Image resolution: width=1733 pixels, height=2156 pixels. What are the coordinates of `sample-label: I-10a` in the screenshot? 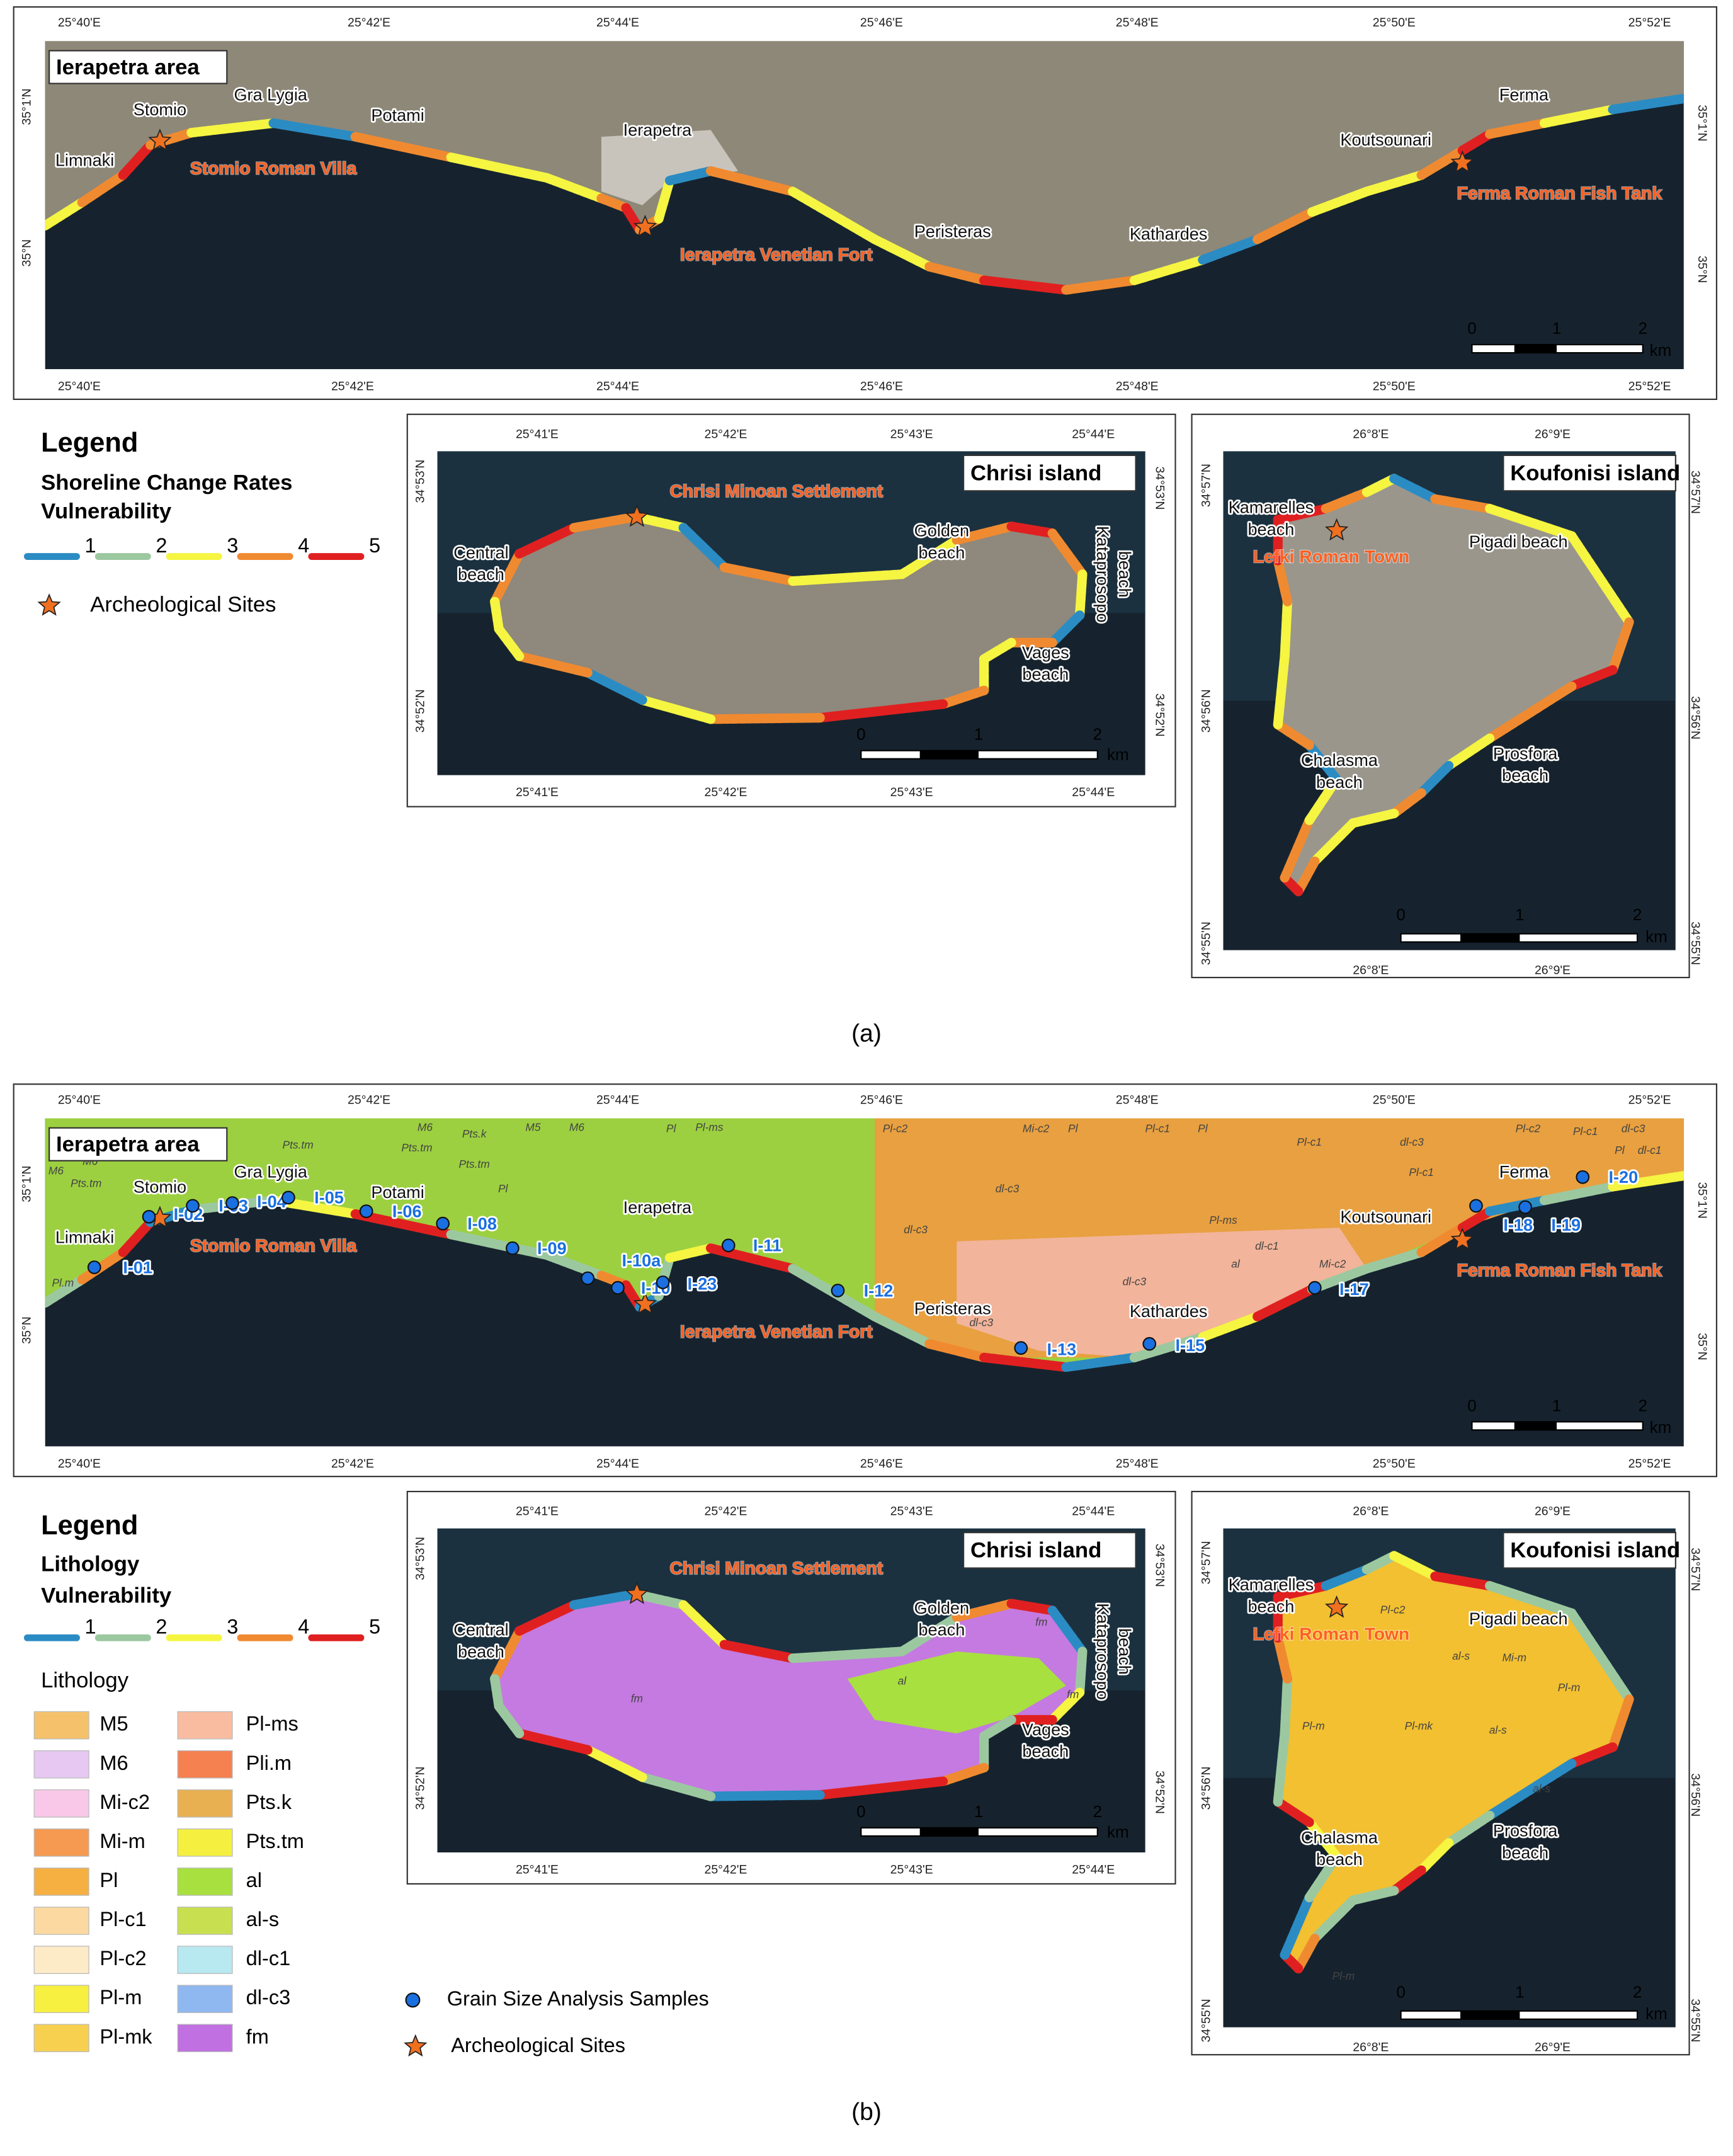 It's located at (642, 1260).